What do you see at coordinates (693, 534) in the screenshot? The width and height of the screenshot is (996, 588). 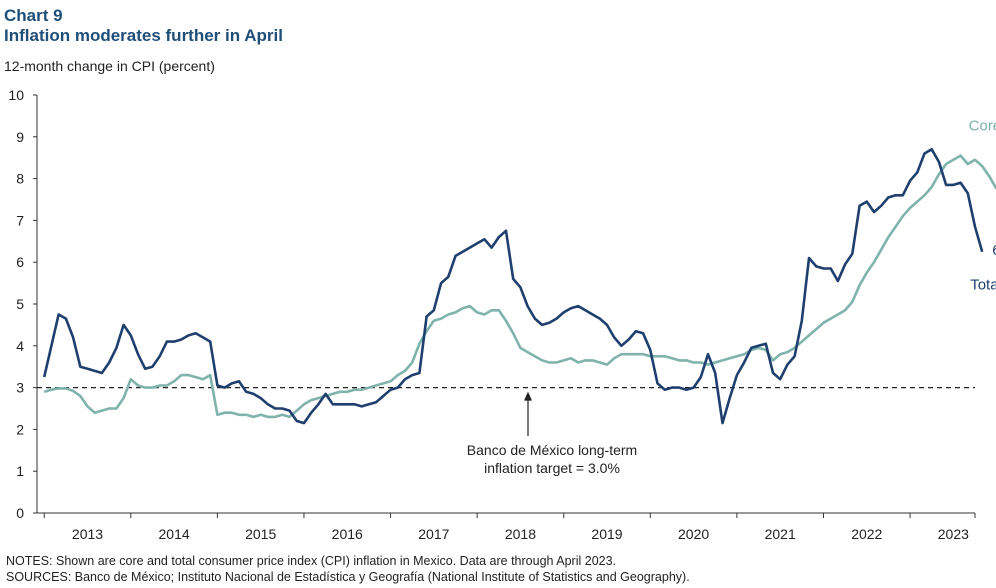 I see `x-tick-label: 2020` at bounding box center [693, 534].